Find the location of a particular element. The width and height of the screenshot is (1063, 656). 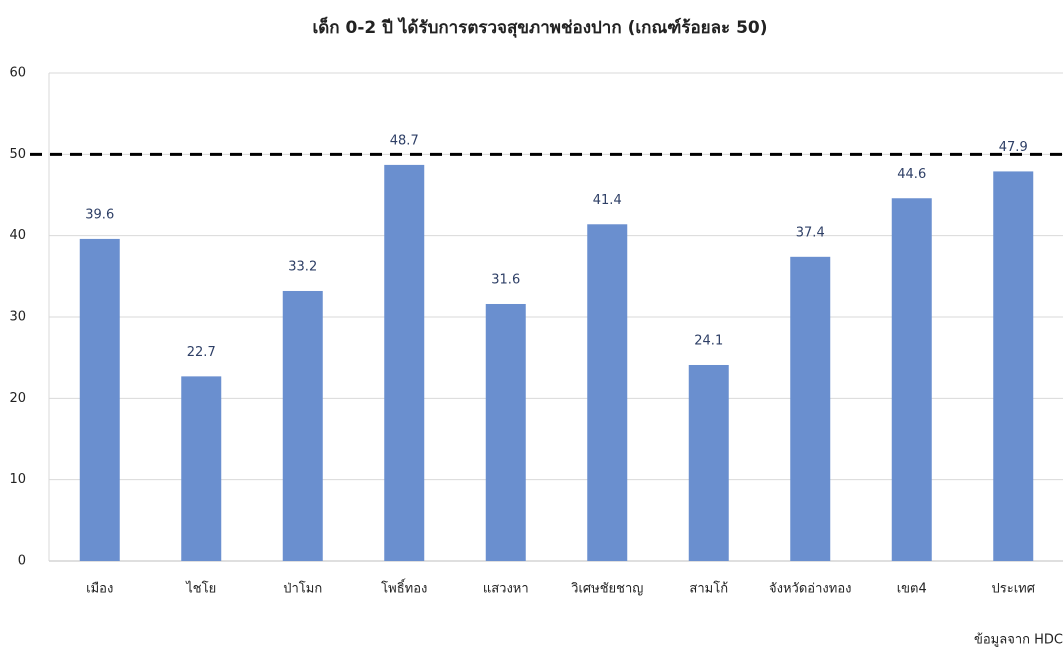

x-tick-label: สามโก้ is located at coordinates (708, 589).